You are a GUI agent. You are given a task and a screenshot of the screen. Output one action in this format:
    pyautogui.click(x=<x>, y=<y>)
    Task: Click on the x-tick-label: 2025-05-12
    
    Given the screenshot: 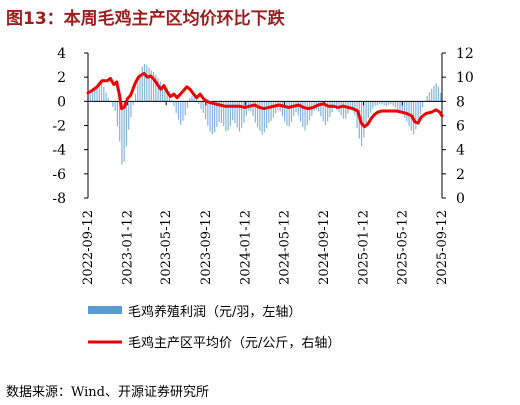 What is the action you would take?
    pyautogui.click(x=402, y=247)
    